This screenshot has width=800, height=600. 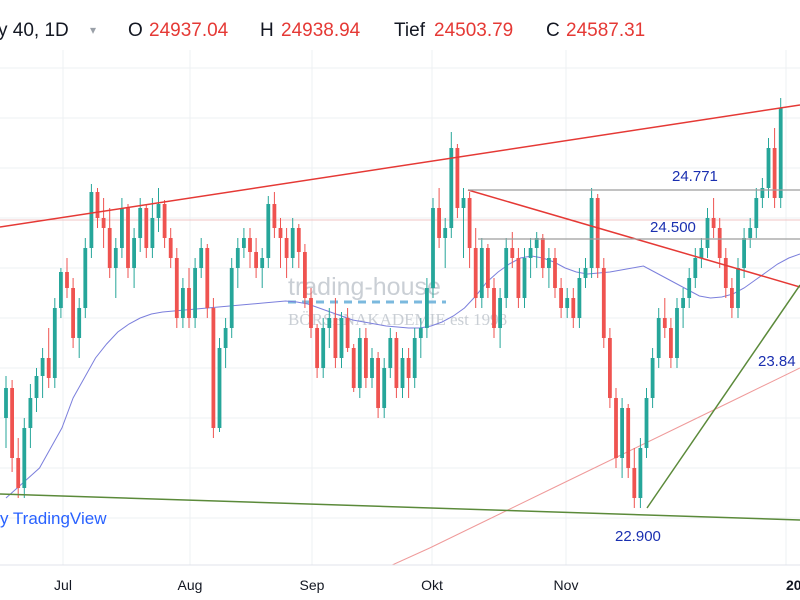 I want to click on x-tick-label: Nov, so click(x=566, y=585).